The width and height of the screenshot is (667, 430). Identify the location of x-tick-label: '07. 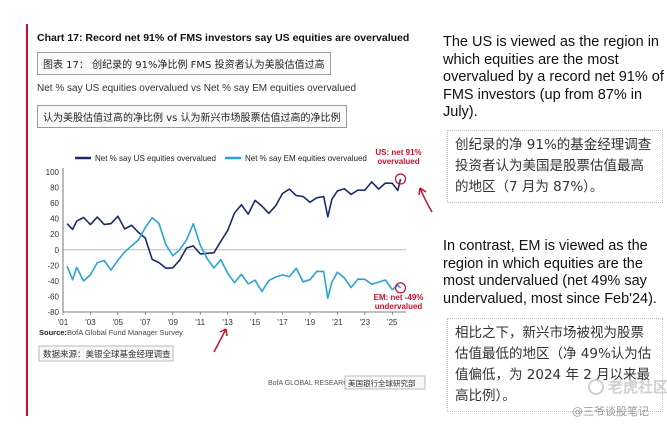
(145, 322).